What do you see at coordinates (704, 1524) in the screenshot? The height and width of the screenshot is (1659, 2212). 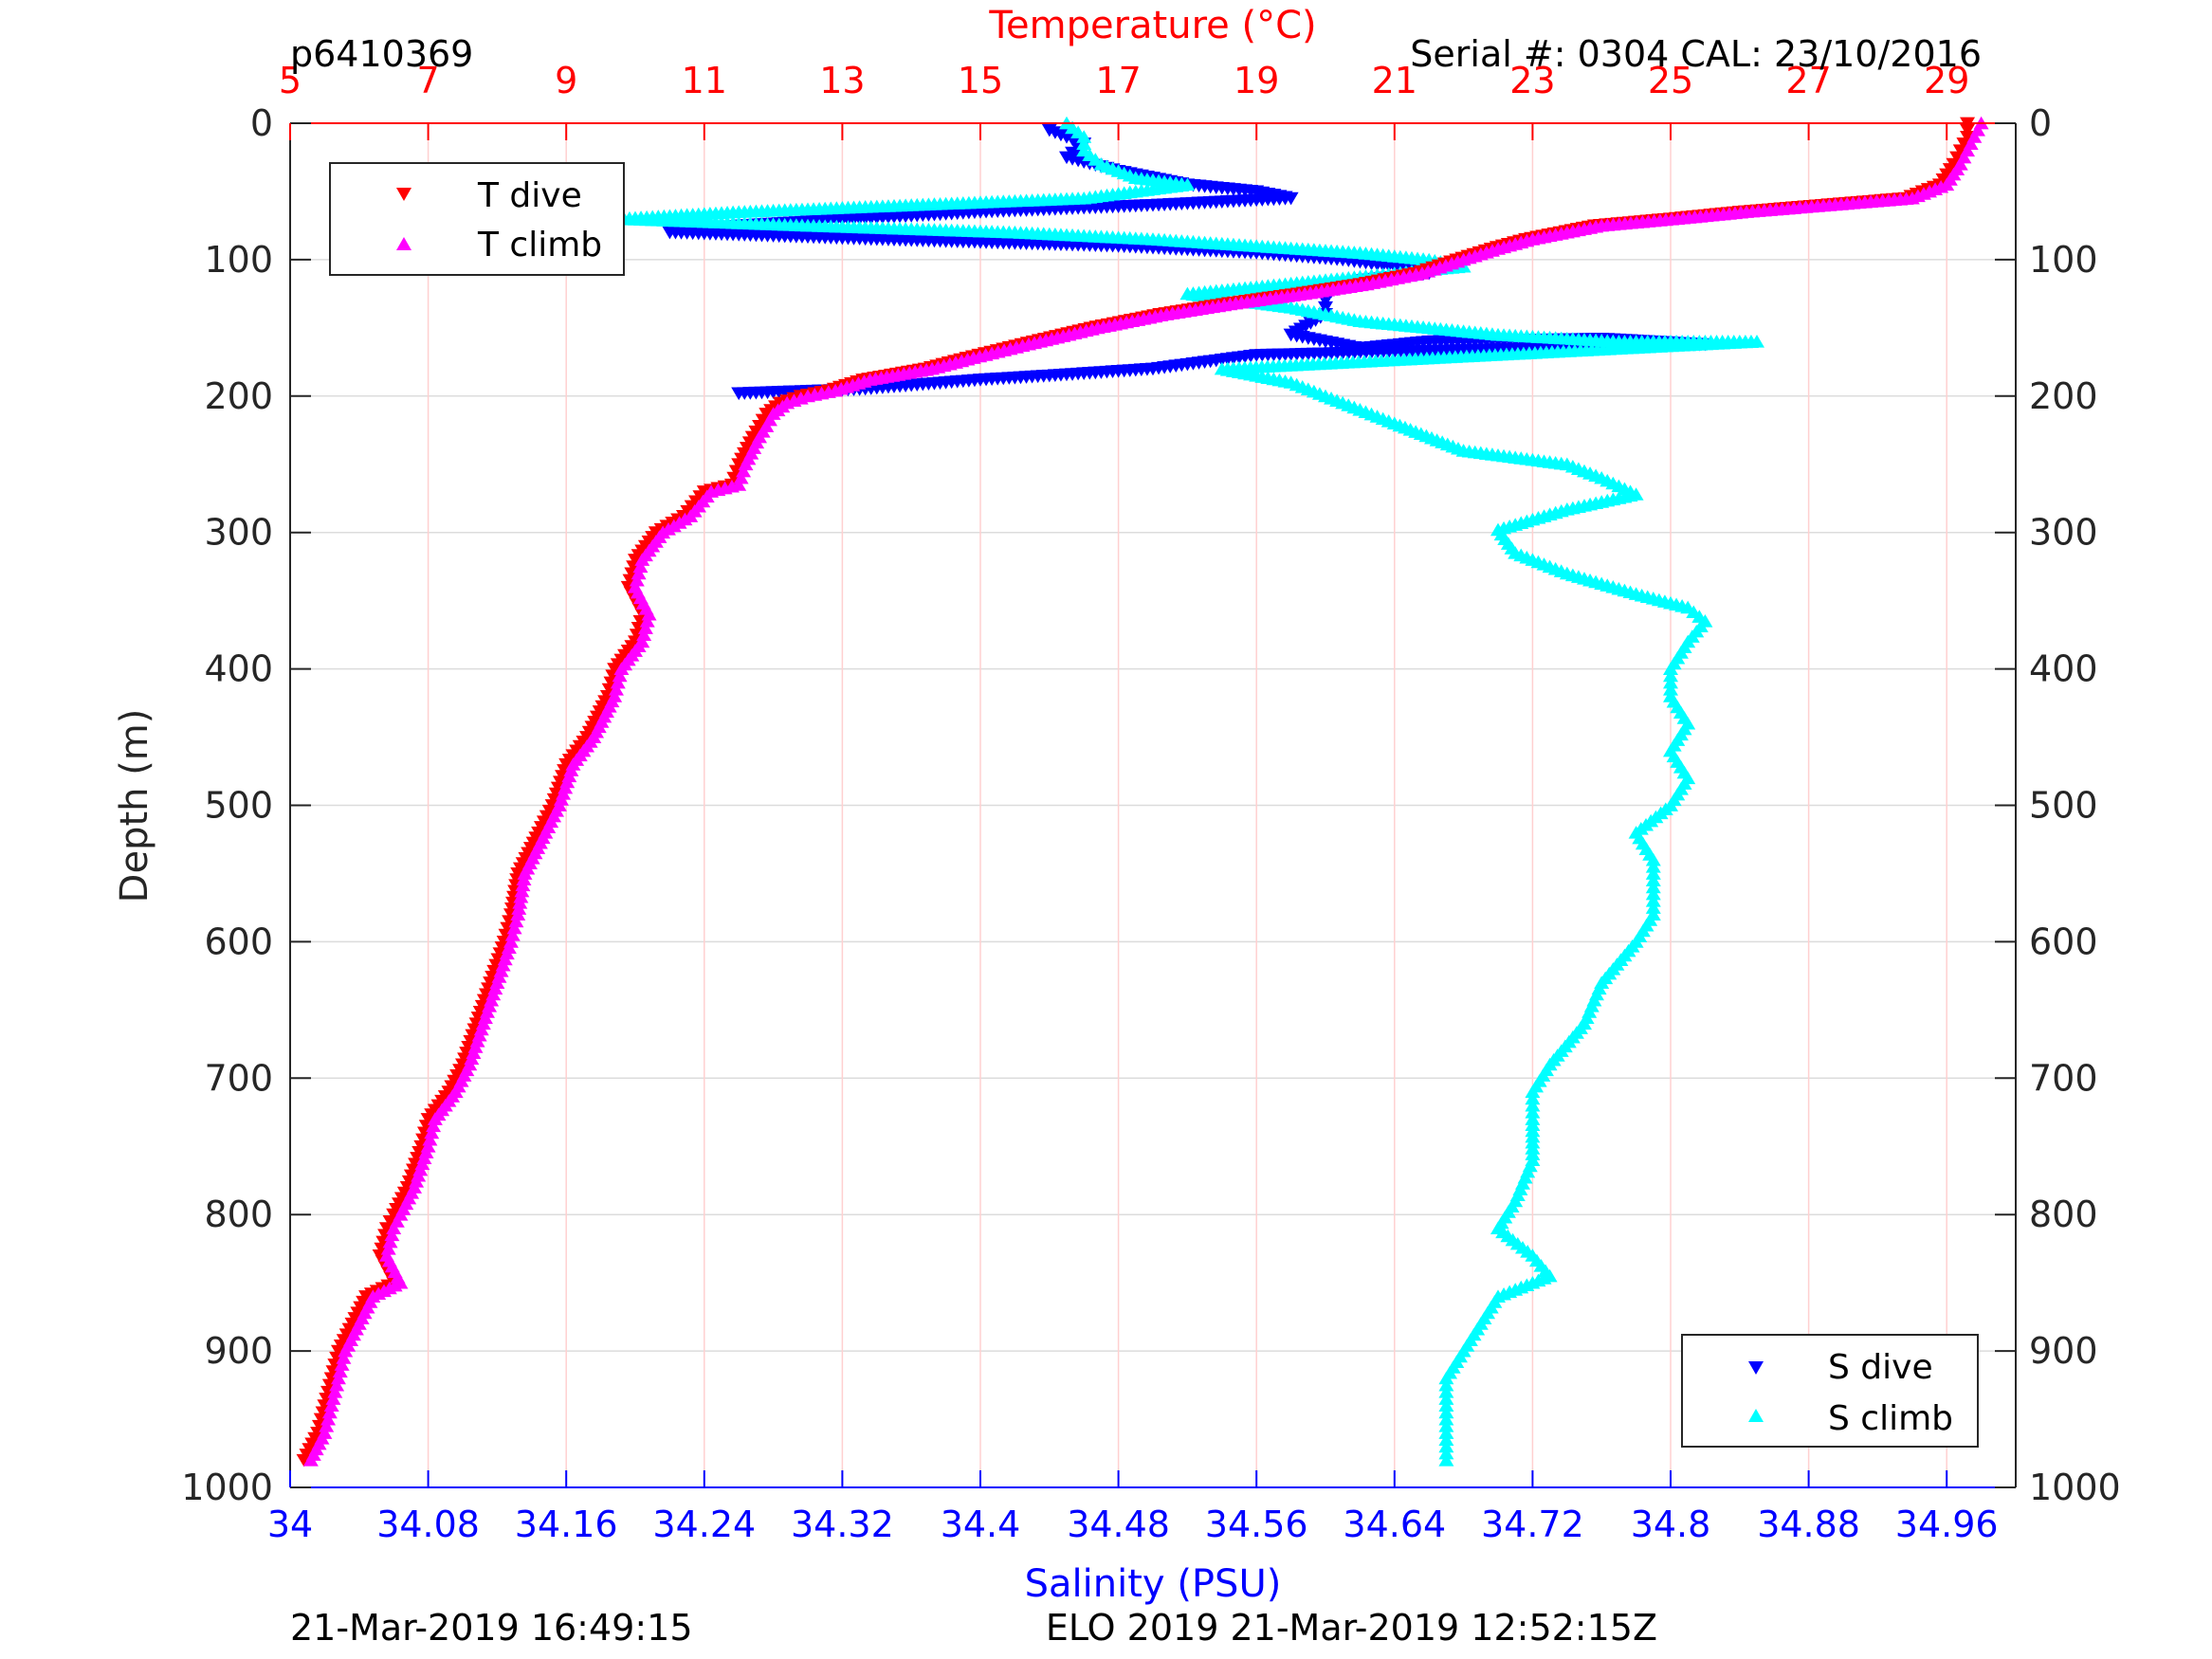 I see `salinity-tick-label: 34.24` at bounding box center [704, 1524].